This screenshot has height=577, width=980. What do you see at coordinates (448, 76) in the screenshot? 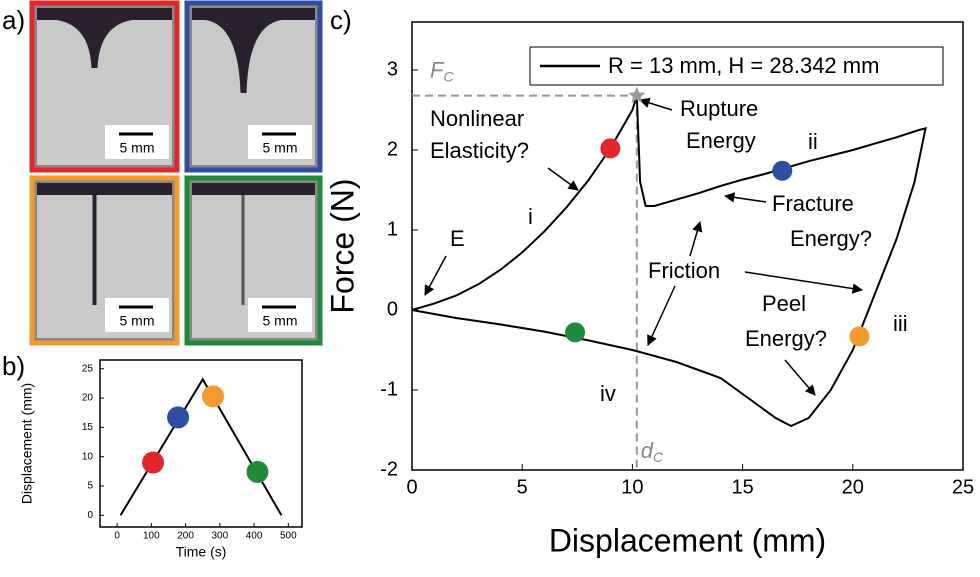
I see `fc-sub: C` at bounding box center [448, 76].